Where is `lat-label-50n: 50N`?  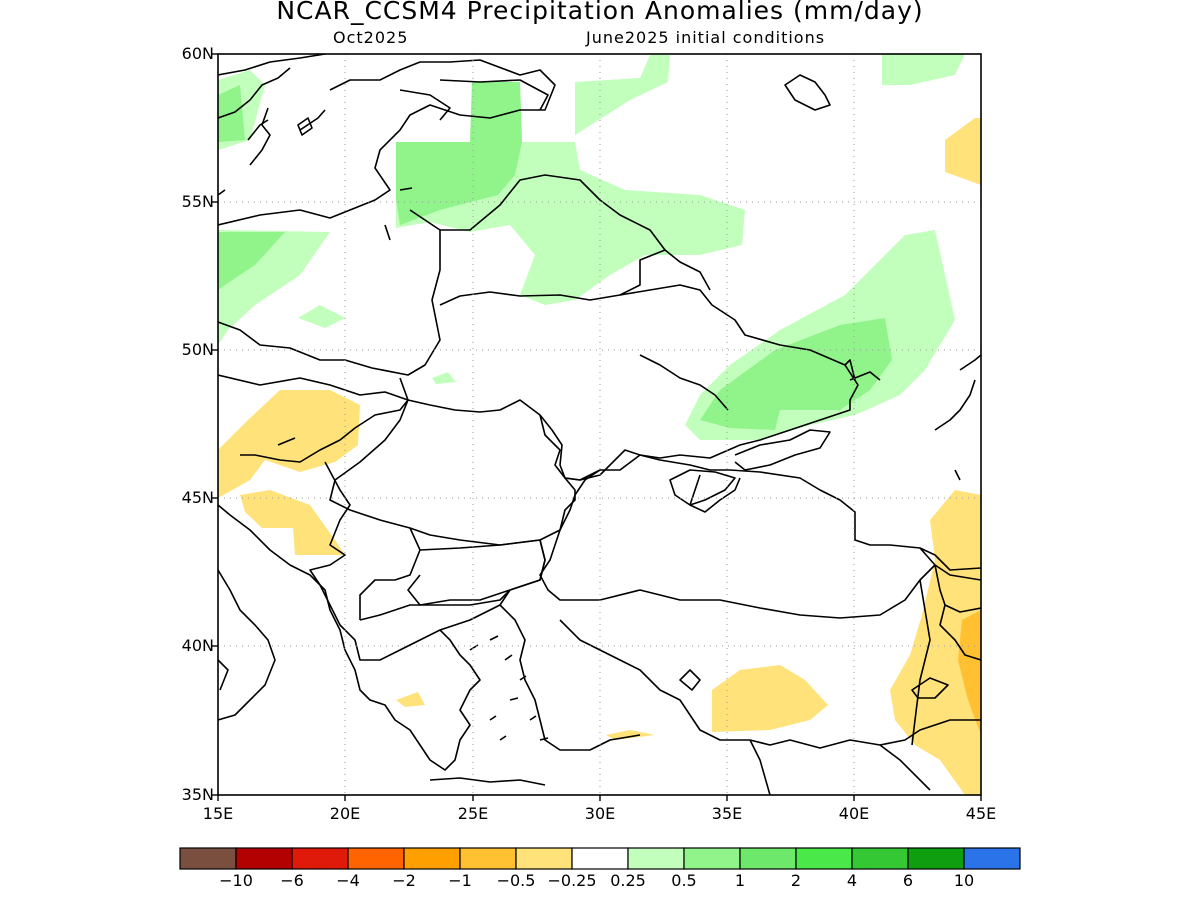
lat-label-50n: 50N is located at coordinates (197, 349).